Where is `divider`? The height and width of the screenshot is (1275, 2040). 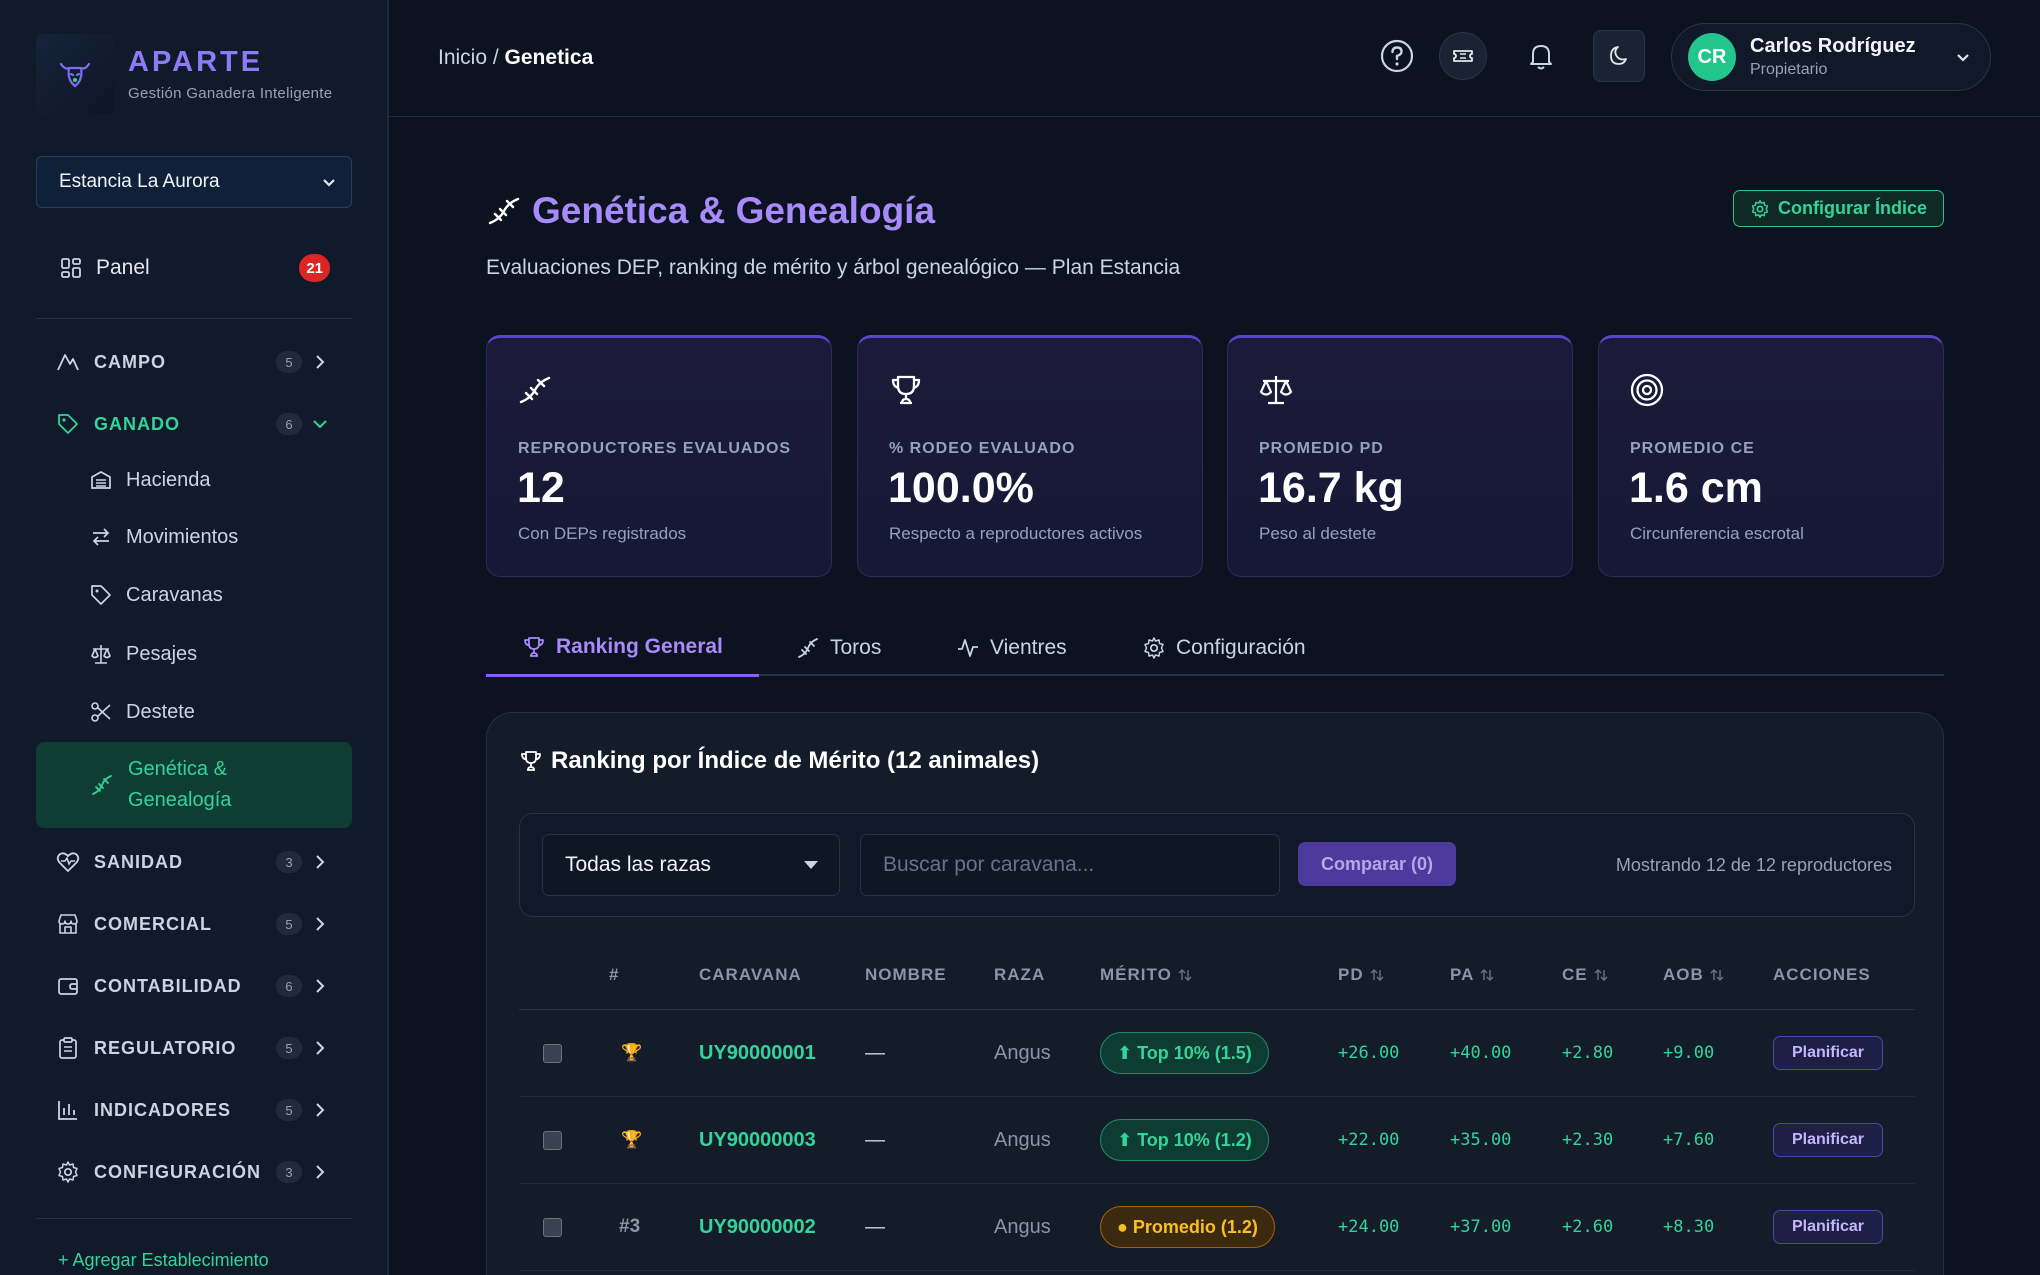 divider is located at coordinates (194, 318).